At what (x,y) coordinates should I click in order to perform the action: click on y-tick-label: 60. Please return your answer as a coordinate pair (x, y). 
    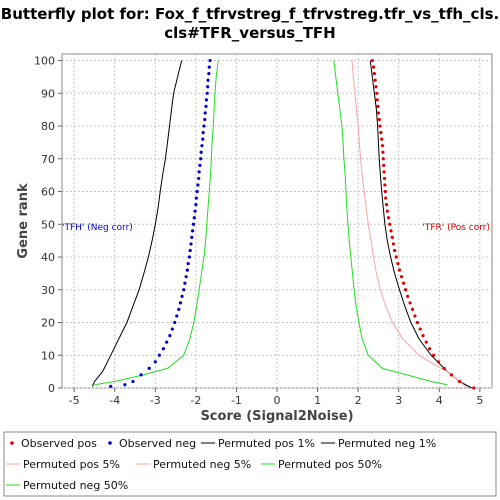
    Looking at the image, I should click on (48, 192).